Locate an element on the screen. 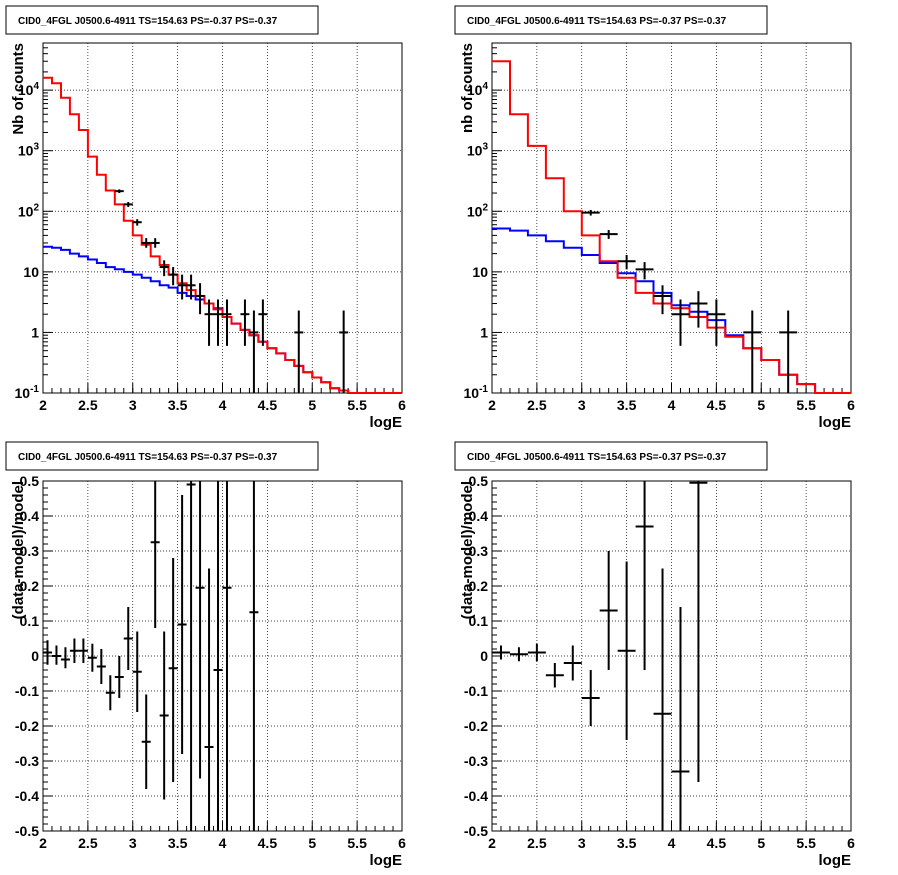 The height and width of the screenshot is (875, 898). x-tick-label: 4.5 is located at coordinates (268, 405).